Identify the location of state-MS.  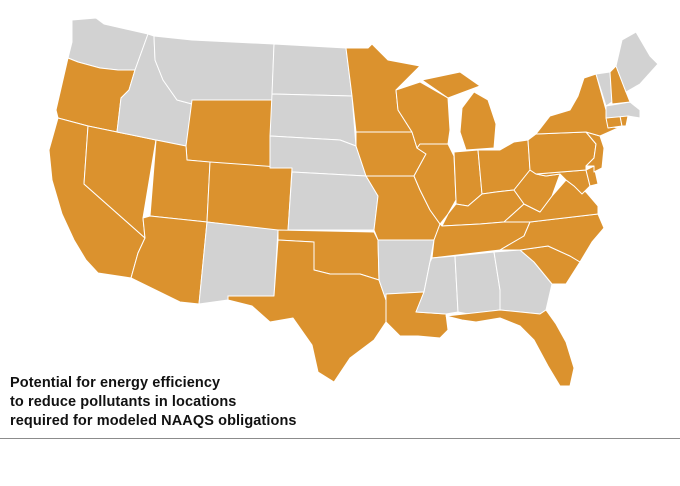
(437, 285).